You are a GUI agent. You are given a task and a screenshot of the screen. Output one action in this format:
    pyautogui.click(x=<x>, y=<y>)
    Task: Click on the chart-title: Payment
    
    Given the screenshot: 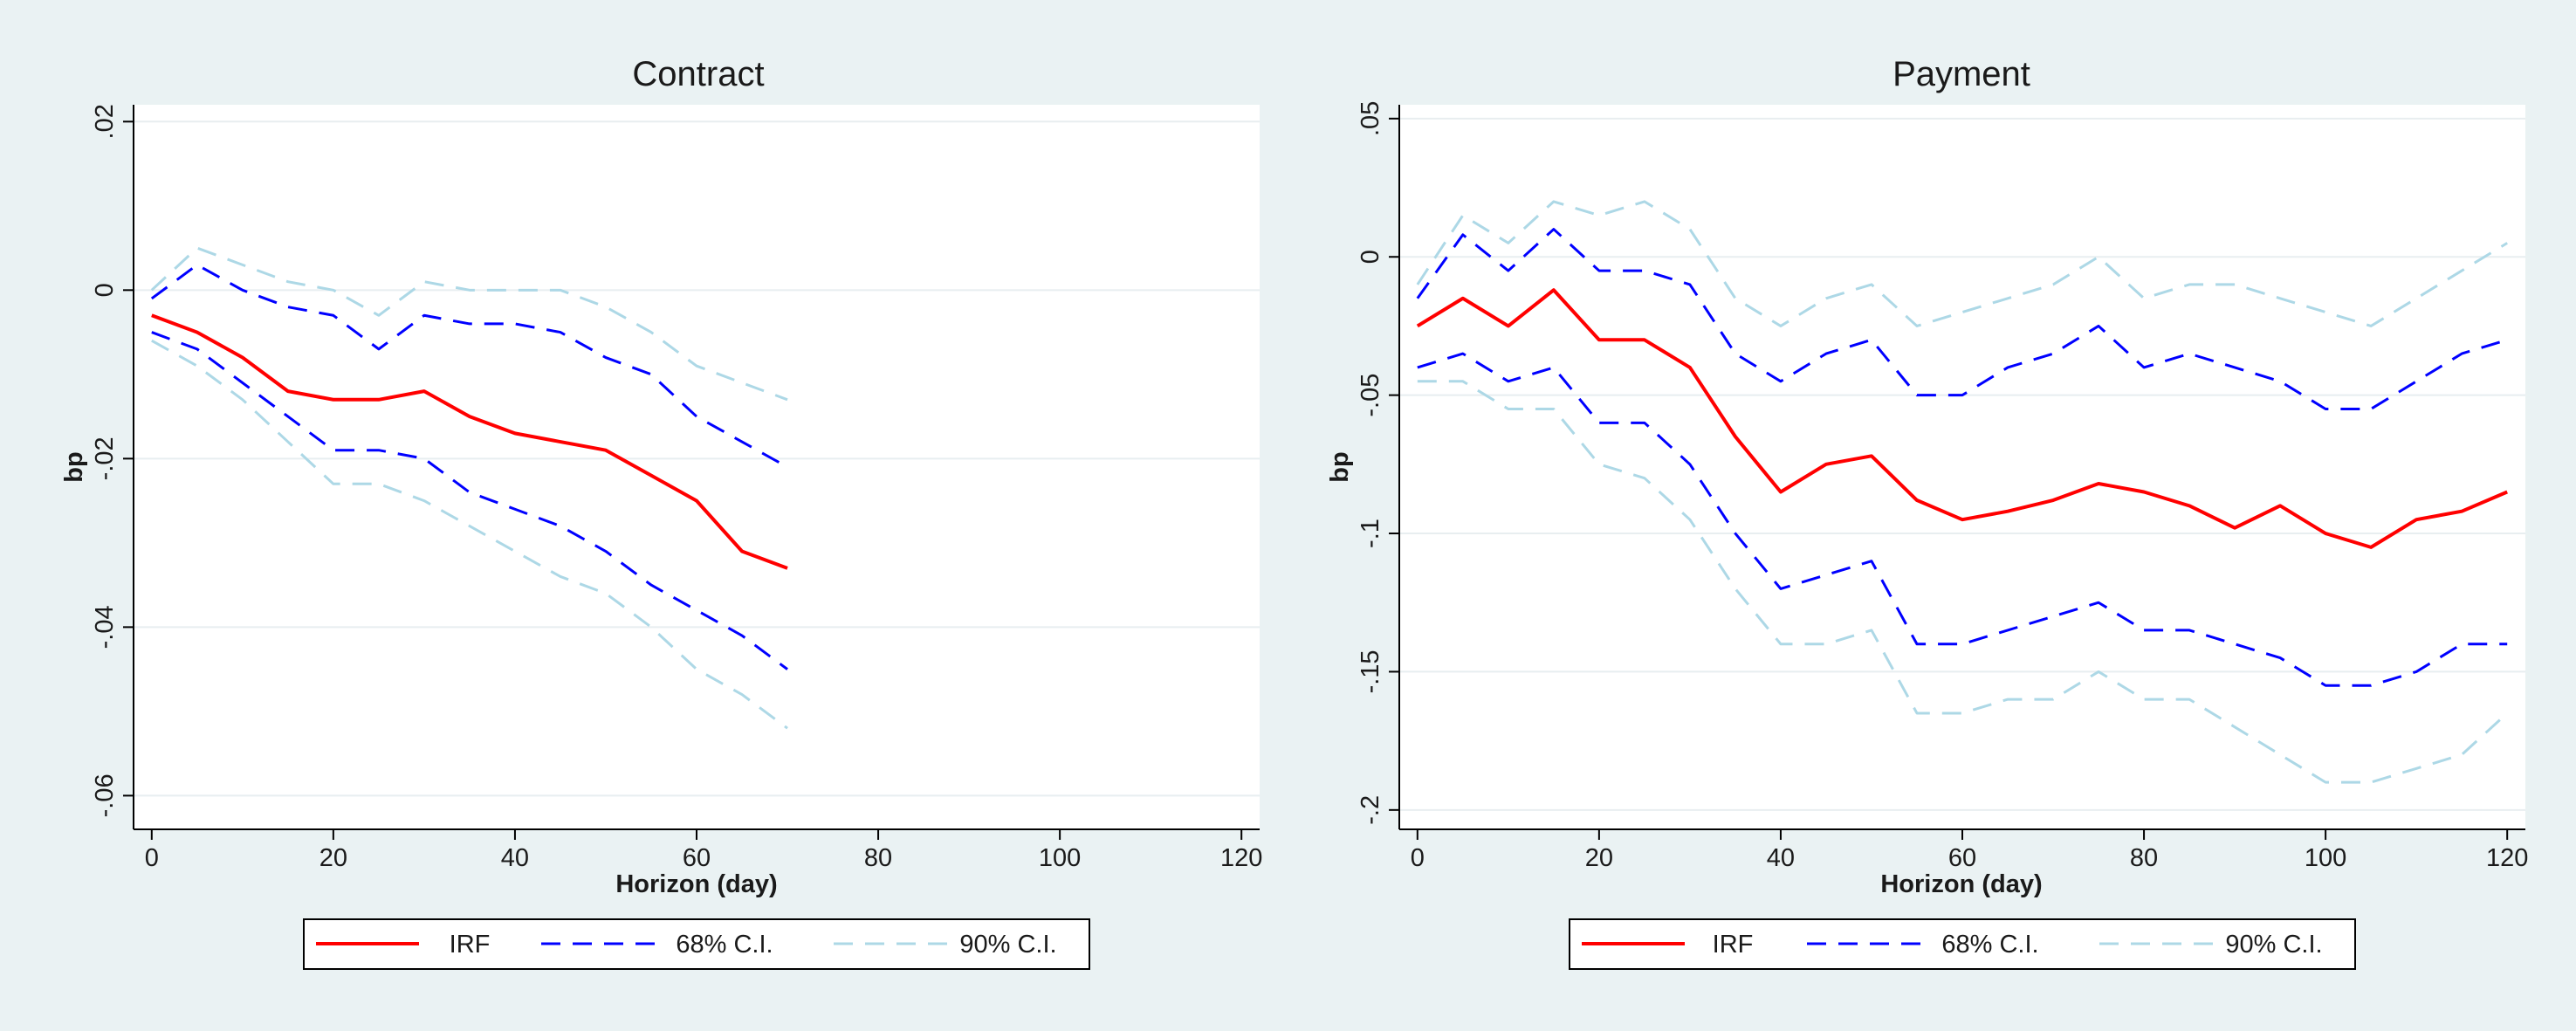 What is the action you would take?
    pyautogui.click(x=1961, y=74)
    